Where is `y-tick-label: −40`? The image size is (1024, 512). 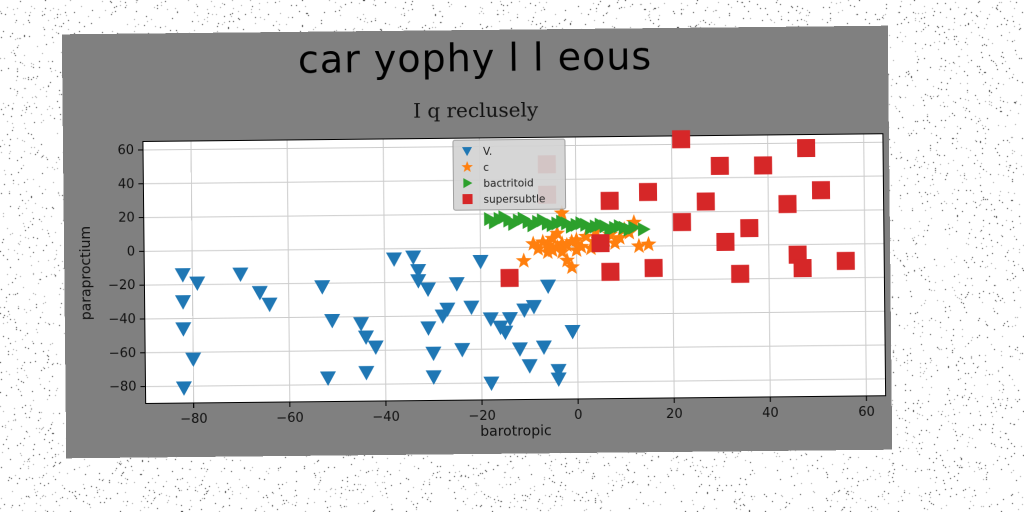
y-tick-label: −40 is located at coordinates (122, 319).